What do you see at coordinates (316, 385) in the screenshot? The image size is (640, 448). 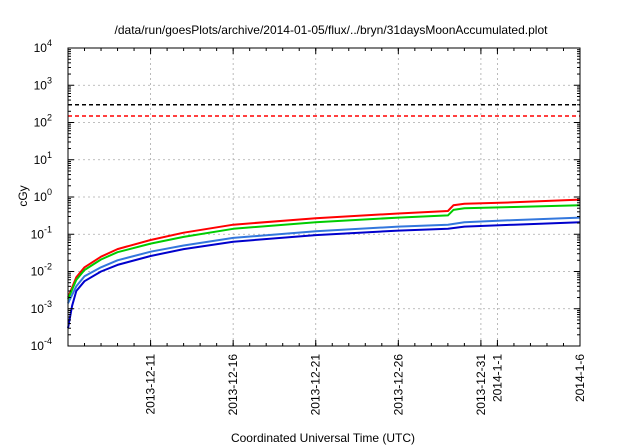 I see `x-tick-label: 2013-12-21` at bounding box center [316, 385].